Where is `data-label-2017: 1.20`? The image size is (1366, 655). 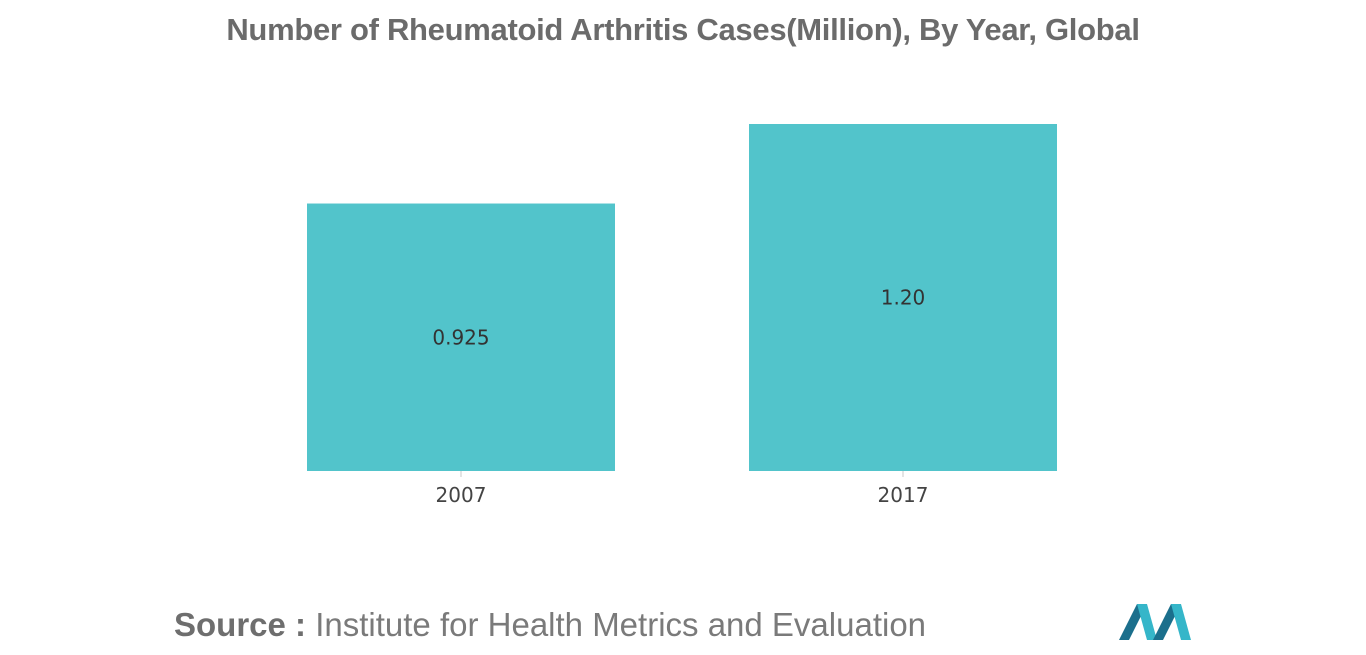
data-label-2017: 1.20 is located at coordinates (903, 298).